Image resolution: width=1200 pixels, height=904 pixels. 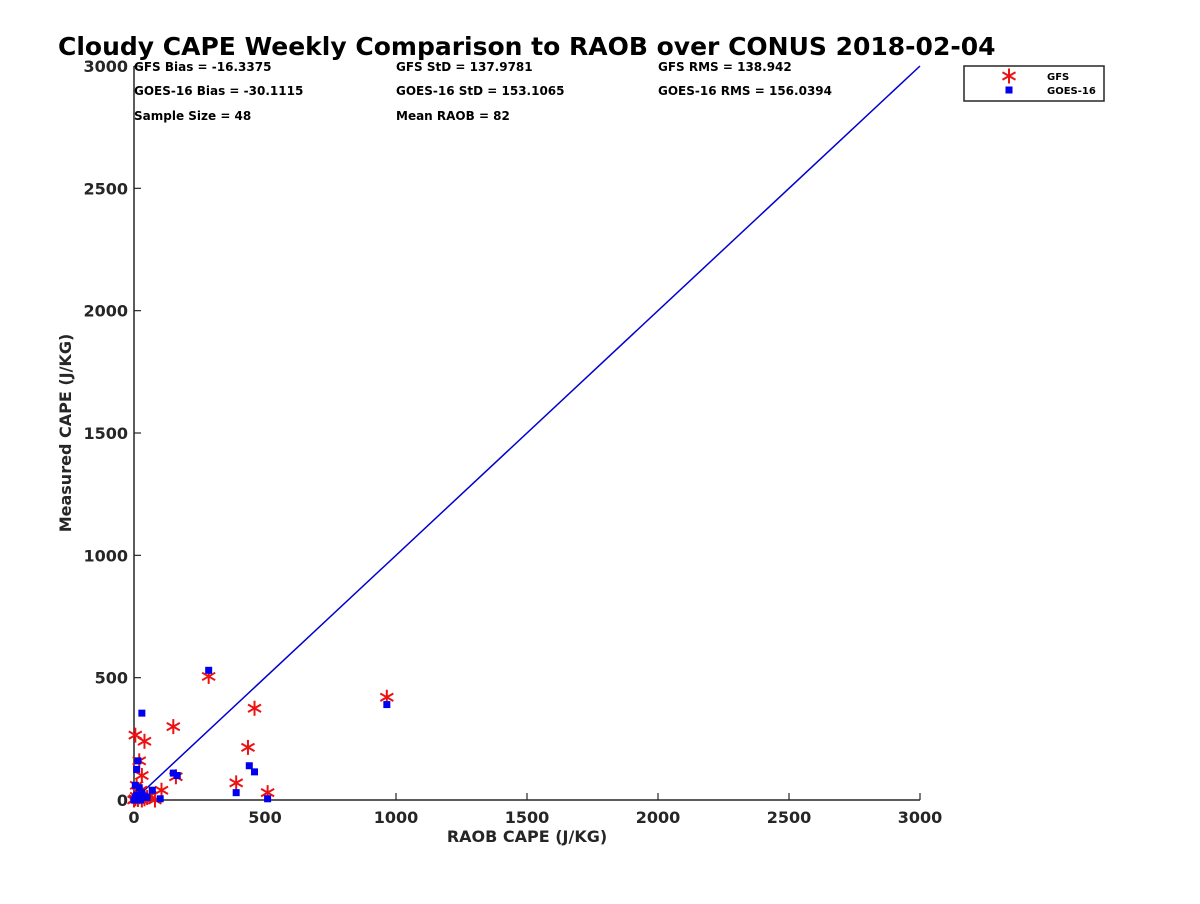 What do you see at coordinates (1058, 77) in the screenshot?
I see `legend-label: GFS` at bounding box center [1058, 77].